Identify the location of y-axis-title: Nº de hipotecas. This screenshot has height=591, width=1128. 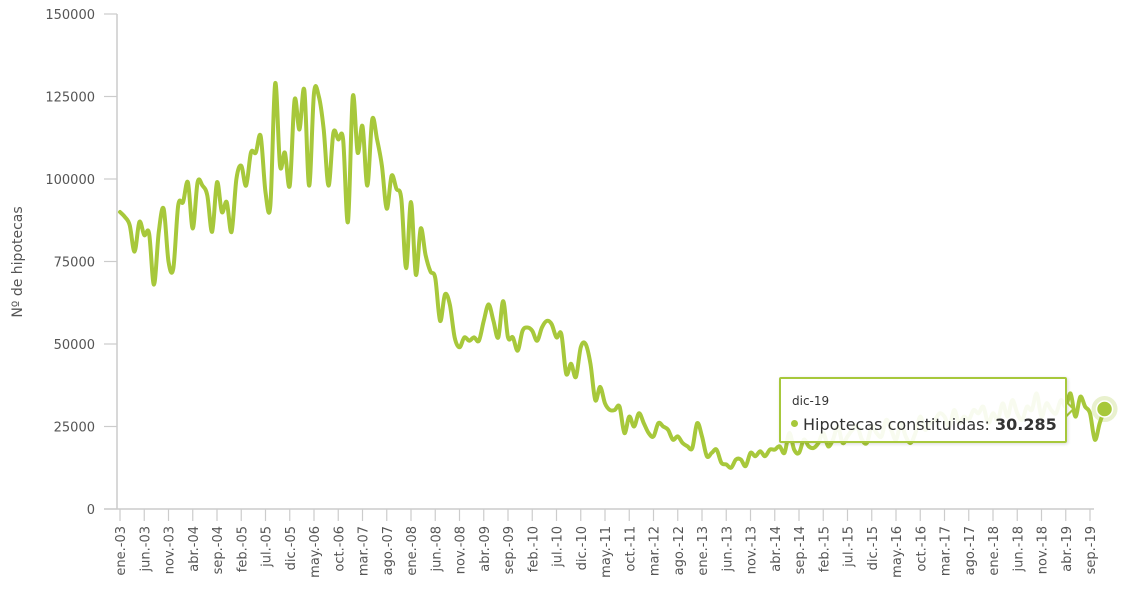
(18, 261).